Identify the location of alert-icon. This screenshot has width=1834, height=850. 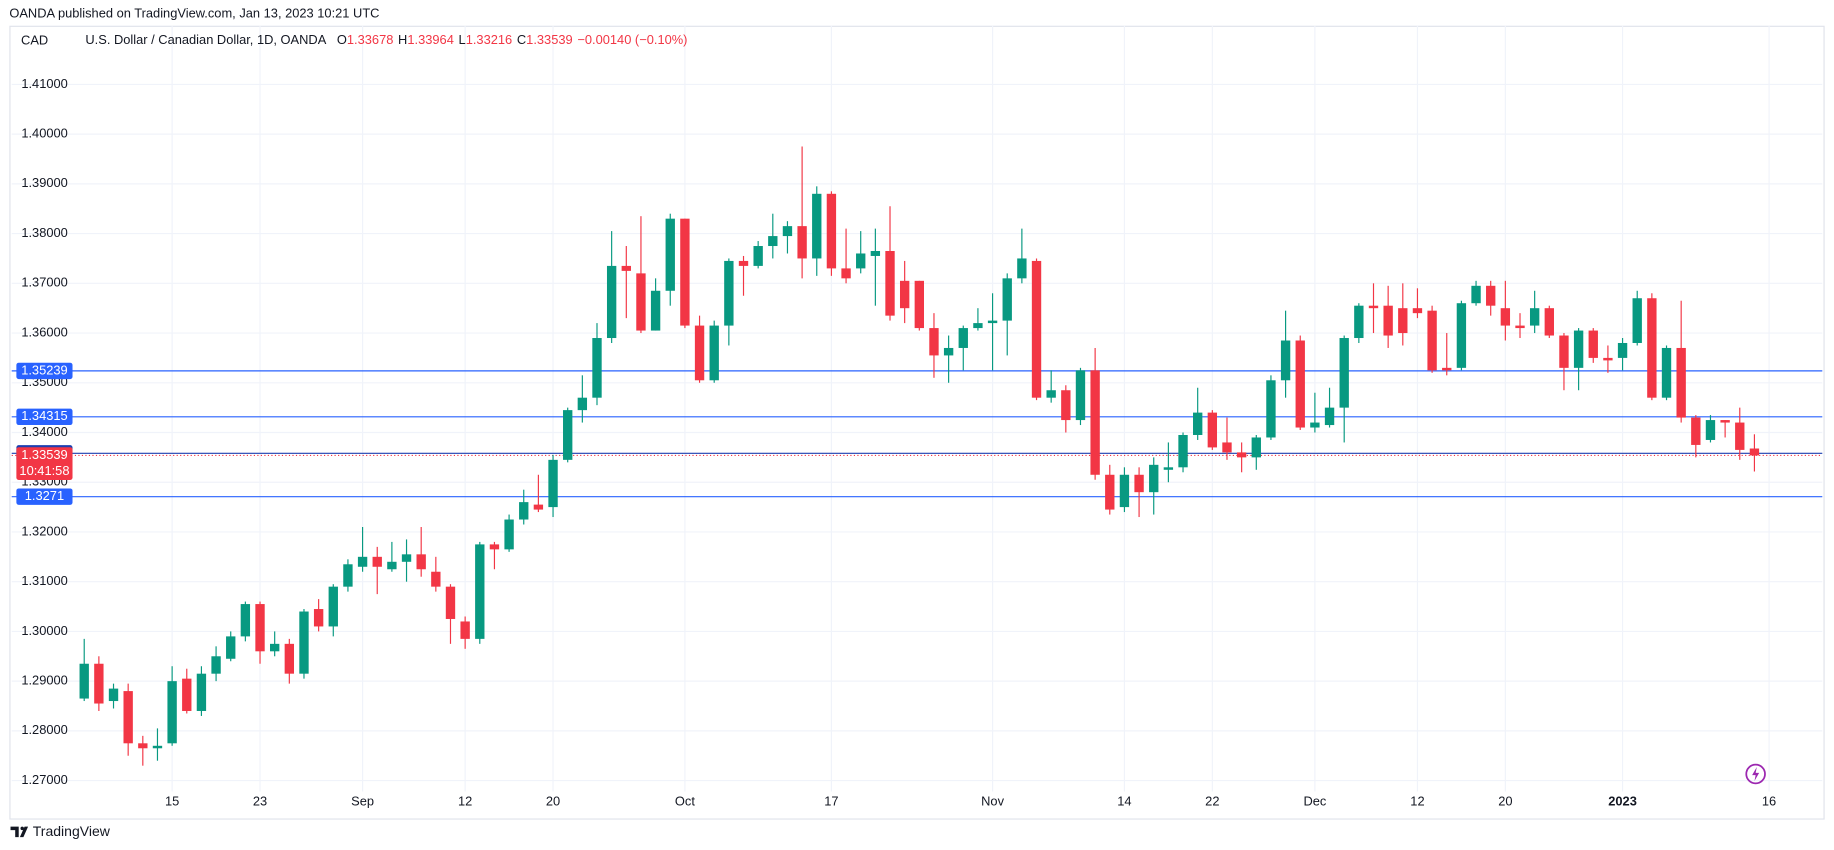
(1755, 774).